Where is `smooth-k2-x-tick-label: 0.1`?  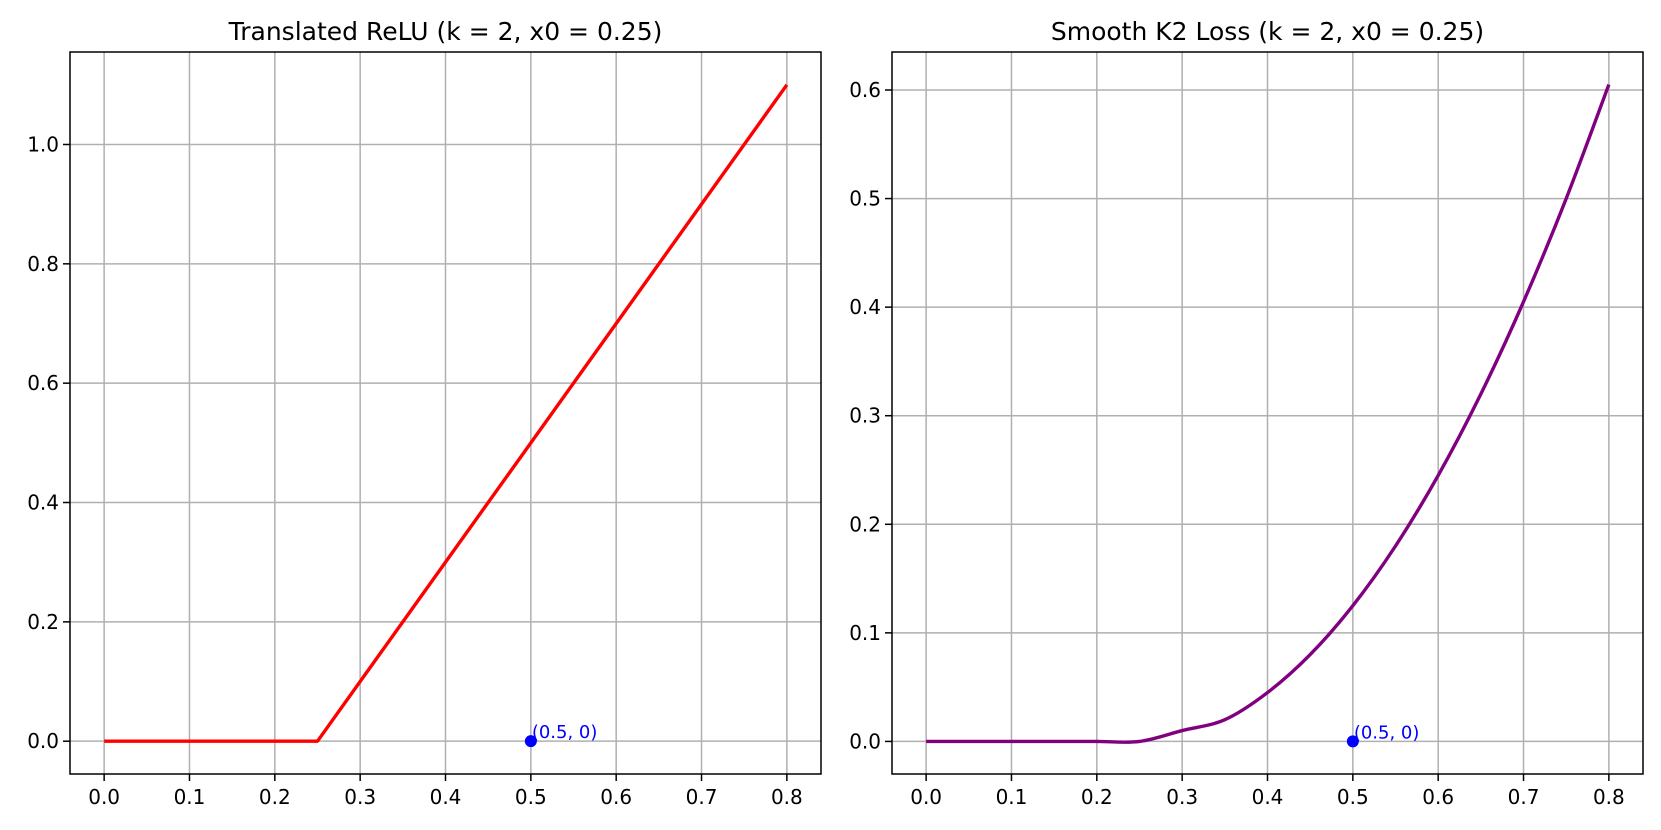 smooth-k2-x-tick-label: 0.1 is located at coordinates (1012, 797).